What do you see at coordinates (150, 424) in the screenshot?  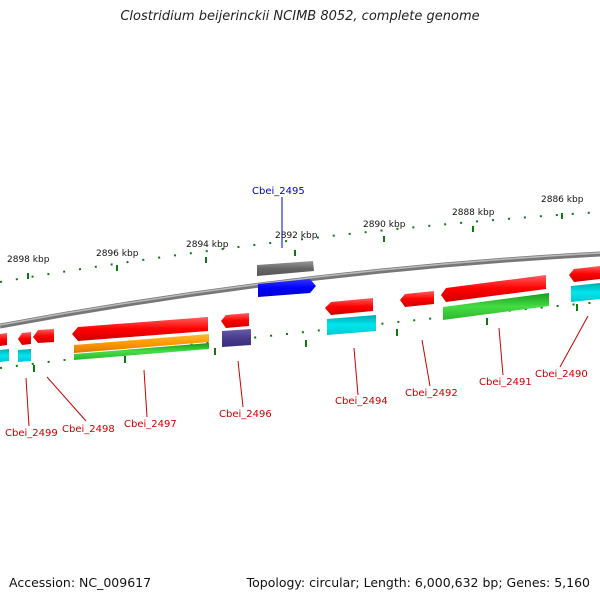 I see `gene-label-cbei-2497: Cbei_2497` at bounding box center [150, 424].